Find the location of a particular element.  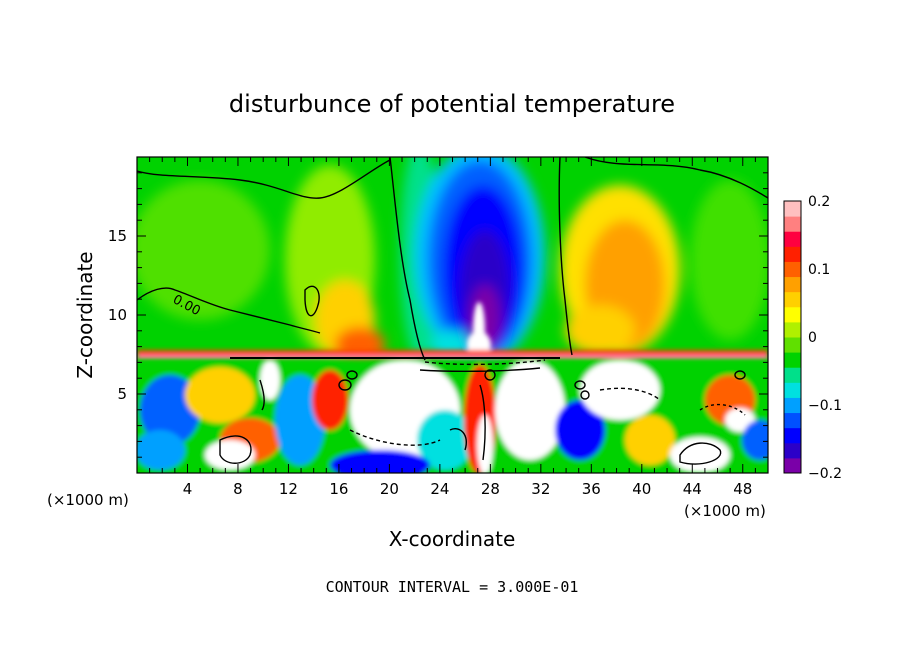

x-tick-label: 20 is located at coordinates (389, 489).